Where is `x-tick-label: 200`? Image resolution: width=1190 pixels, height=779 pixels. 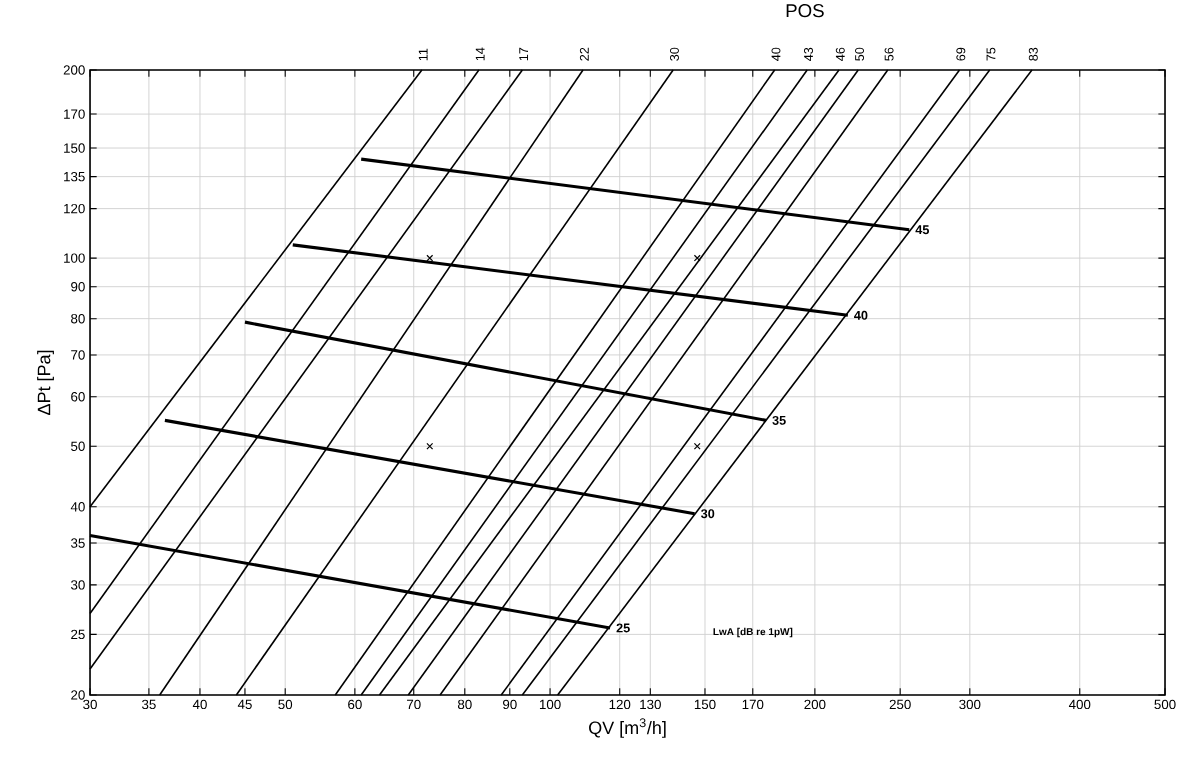
x-tick-label: 200 is located at coordinates (815, 704).